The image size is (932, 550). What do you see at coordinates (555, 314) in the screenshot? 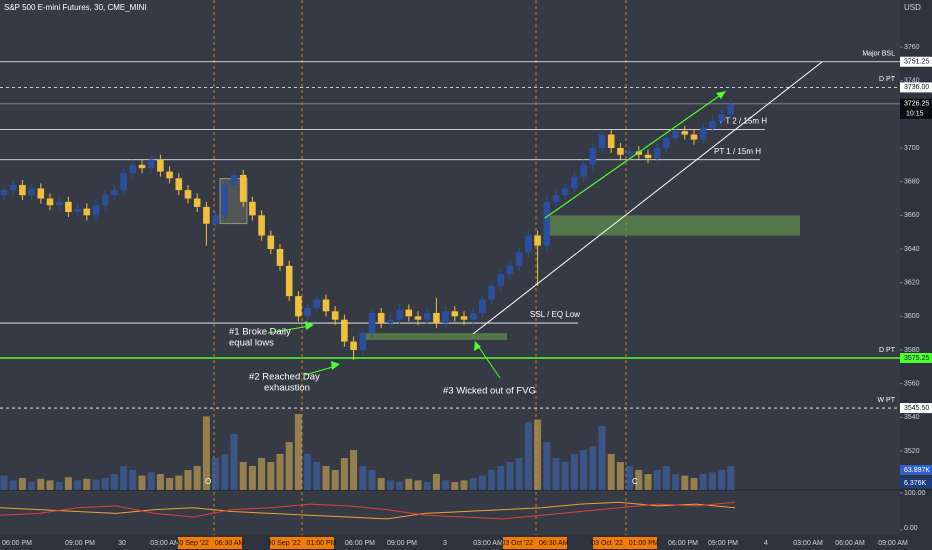
I see `level-label: SSL / EQ Low` at bounding box center [555, 314].